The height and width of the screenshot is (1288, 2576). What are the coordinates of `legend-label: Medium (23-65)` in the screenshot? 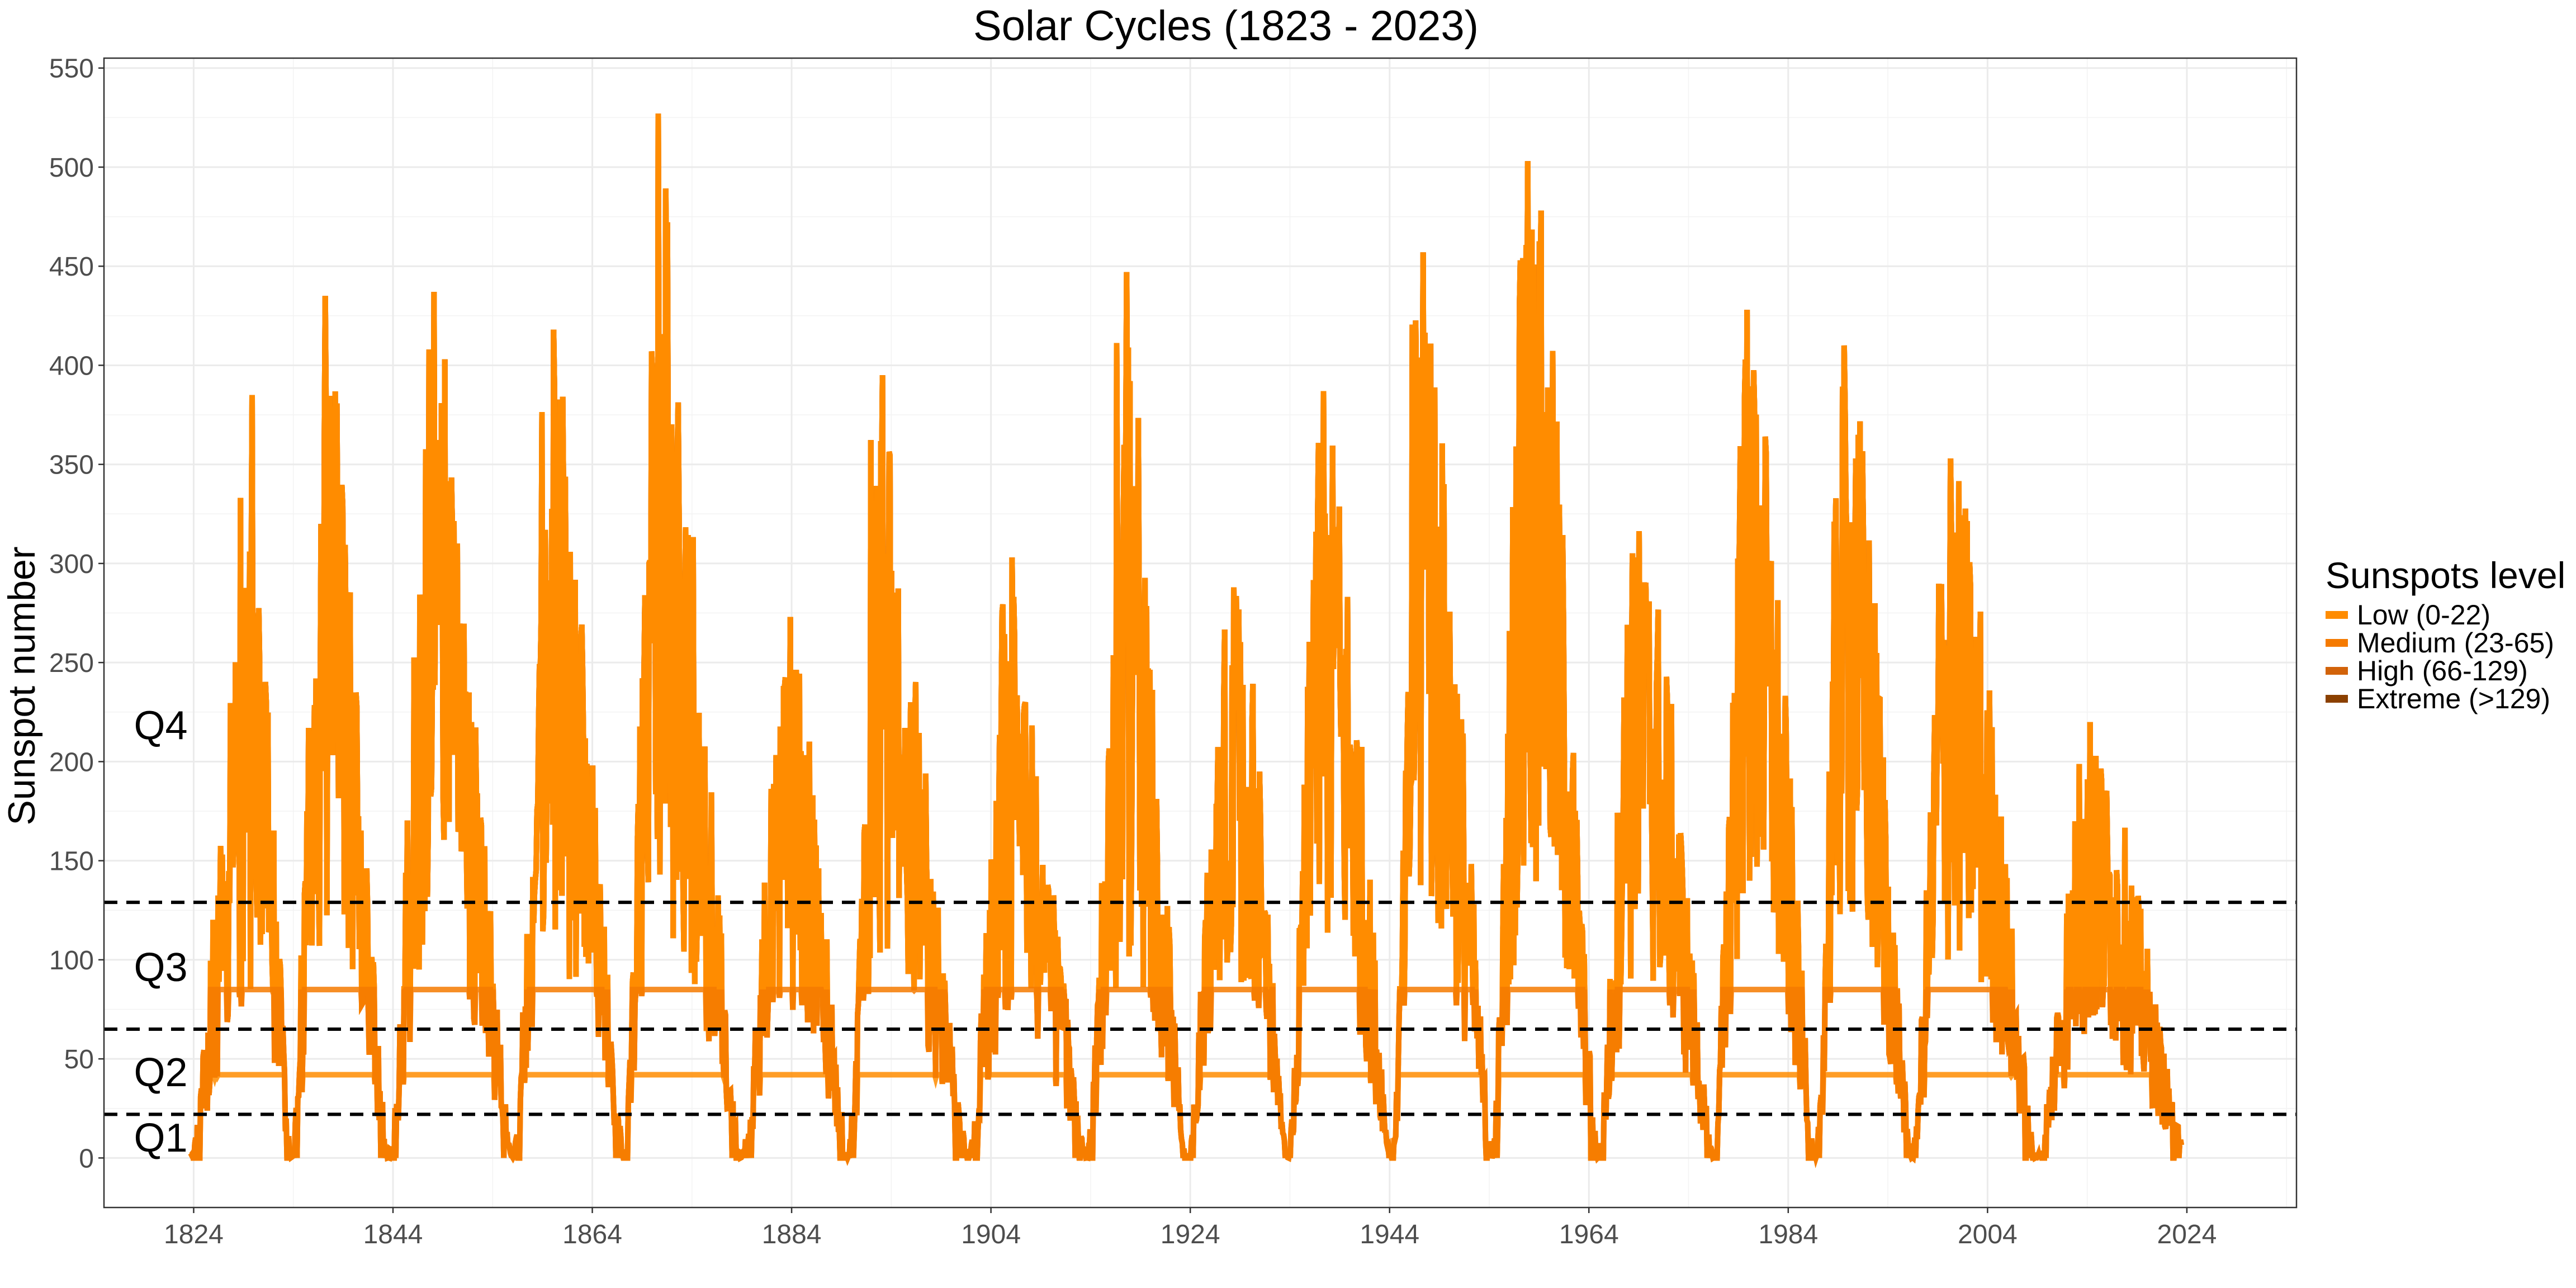 It's located at (2455, 643).